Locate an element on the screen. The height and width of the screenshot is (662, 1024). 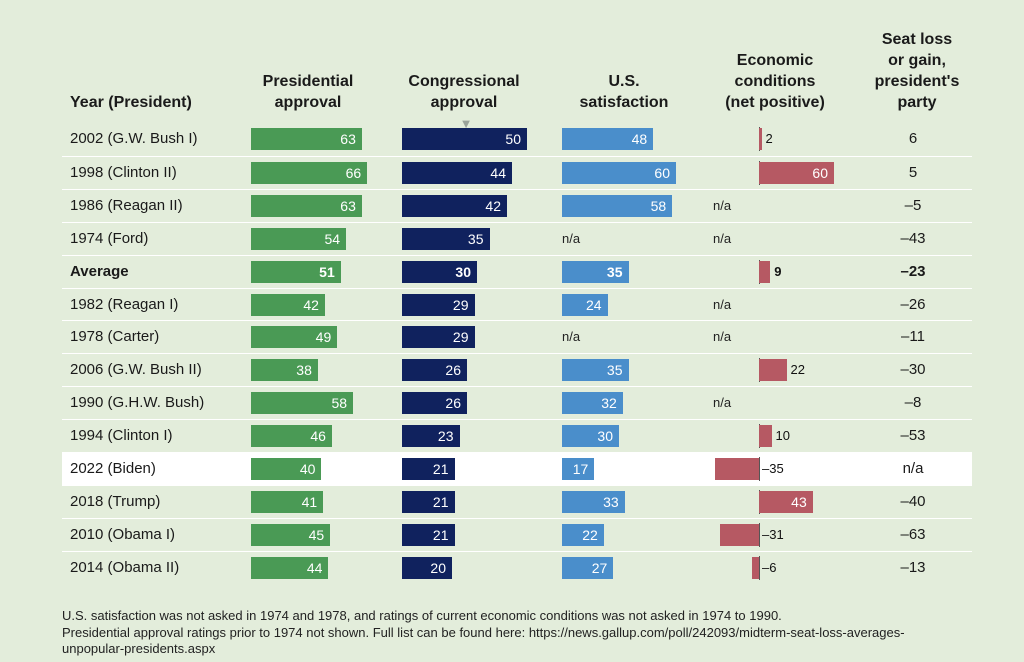
table-row: 2002 (G.W. Bush I) 63 50 48 2 6 is located at coordinates (517, 139).